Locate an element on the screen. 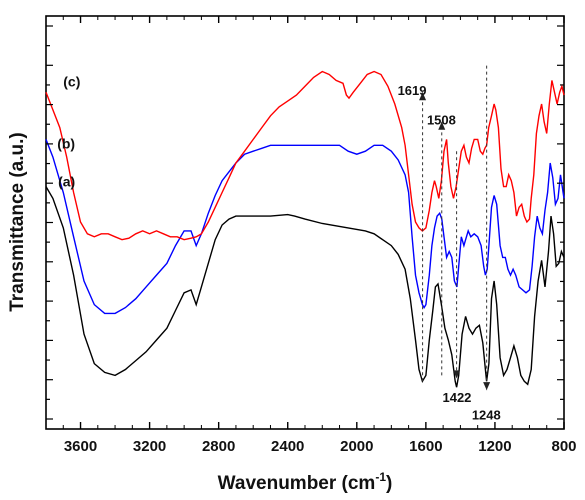 This screenshot has height=500, width=585. curve-label: (b) is located at coordinates (66, 143).